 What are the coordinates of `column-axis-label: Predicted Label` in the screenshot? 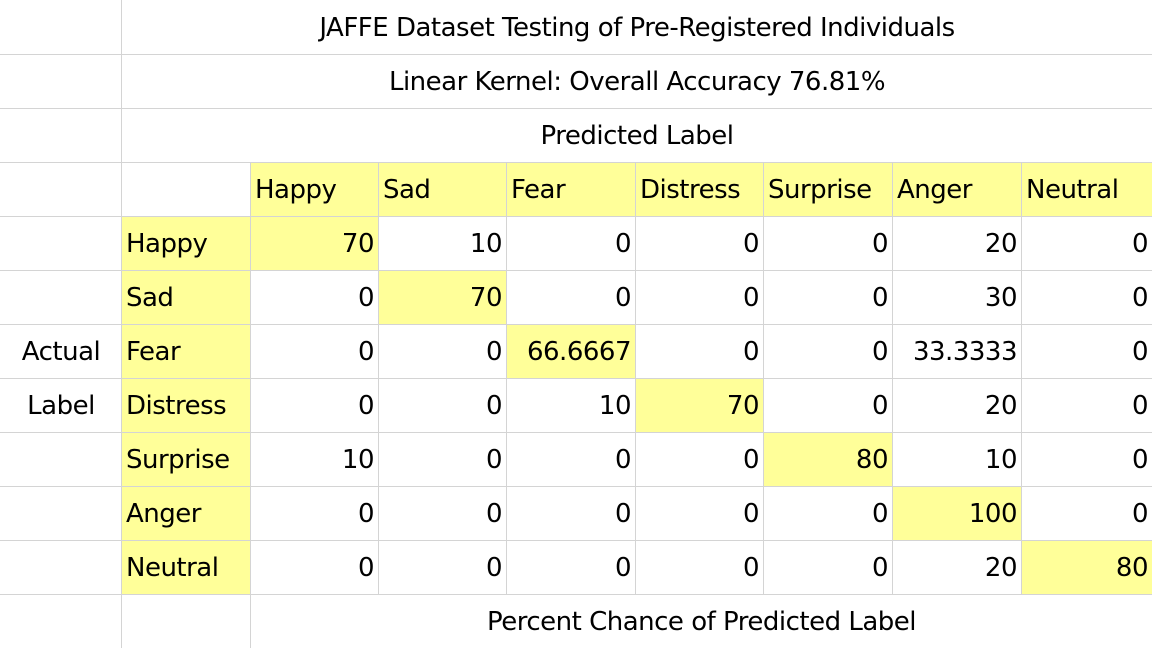 It's located at (637, 135).